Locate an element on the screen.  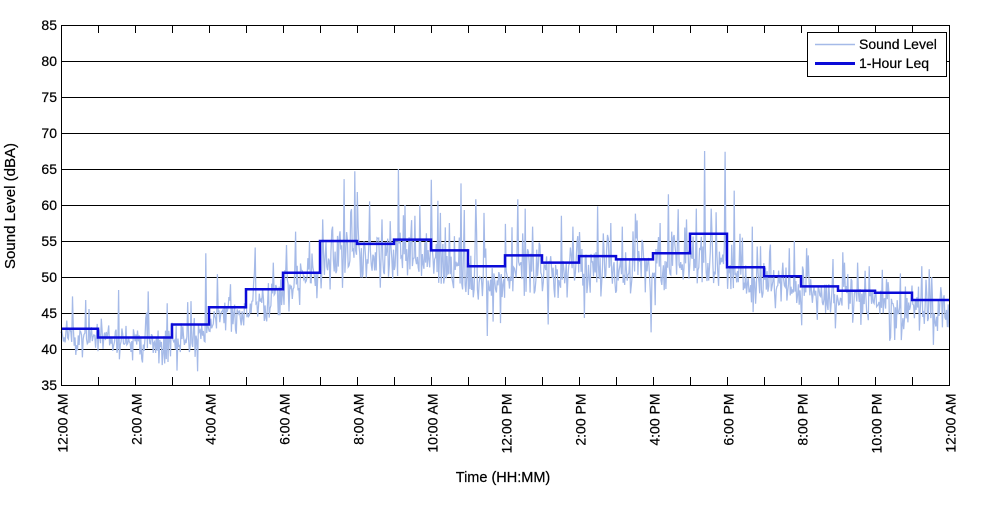
svg-text: 80 is located at coordinates (49, 61).